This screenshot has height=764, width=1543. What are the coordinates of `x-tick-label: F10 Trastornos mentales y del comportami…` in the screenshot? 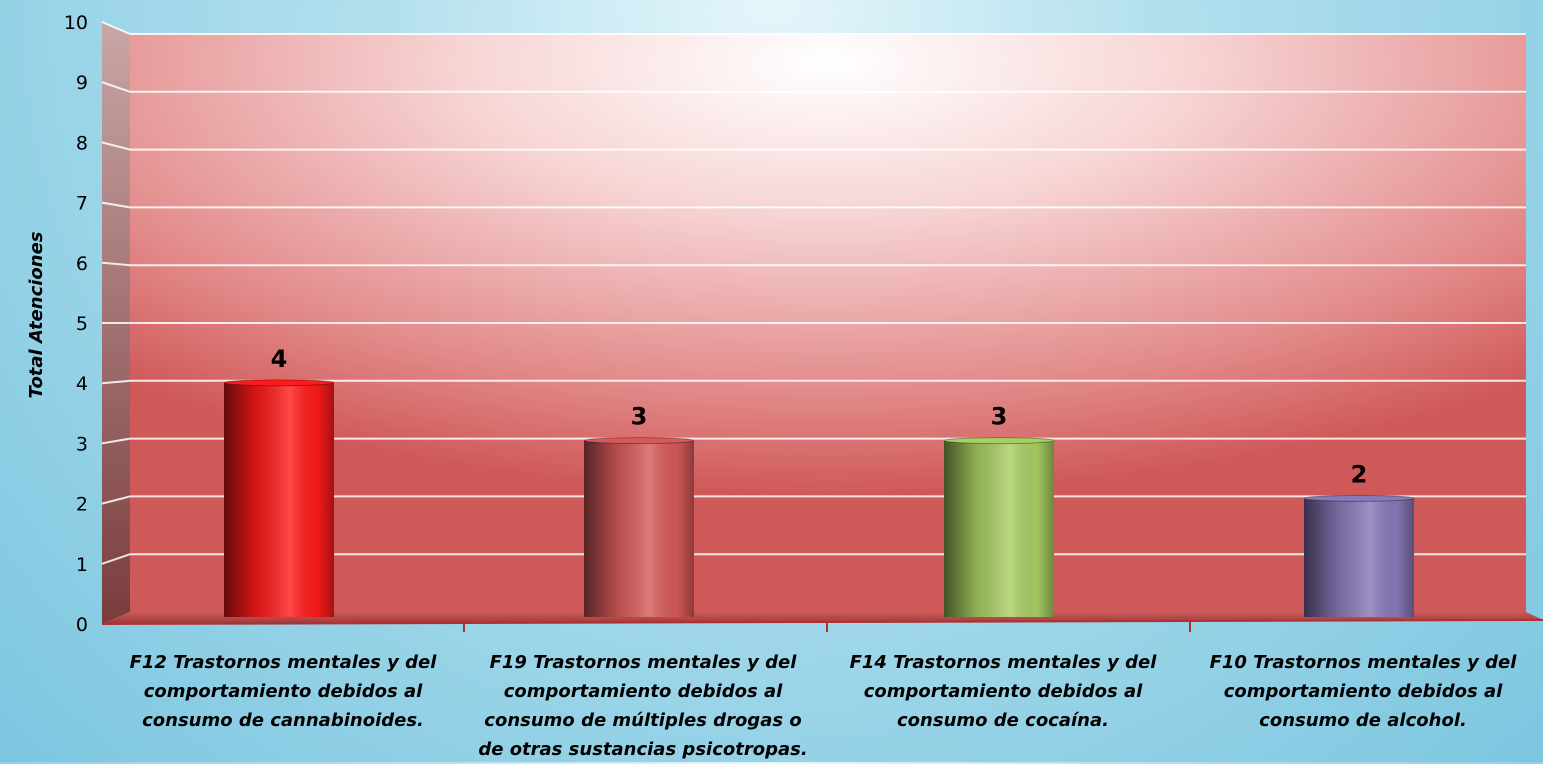 It's located at (1363, 691).